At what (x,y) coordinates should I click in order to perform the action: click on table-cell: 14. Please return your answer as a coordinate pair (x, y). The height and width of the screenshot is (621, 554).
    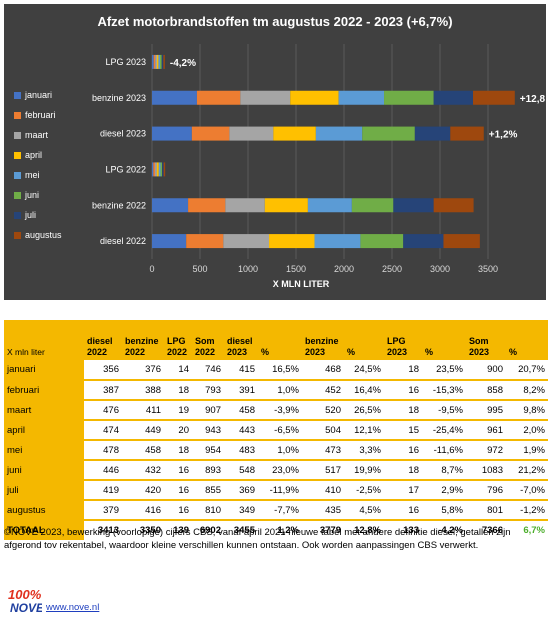
    Looking at the image, I should click on (178, 370).